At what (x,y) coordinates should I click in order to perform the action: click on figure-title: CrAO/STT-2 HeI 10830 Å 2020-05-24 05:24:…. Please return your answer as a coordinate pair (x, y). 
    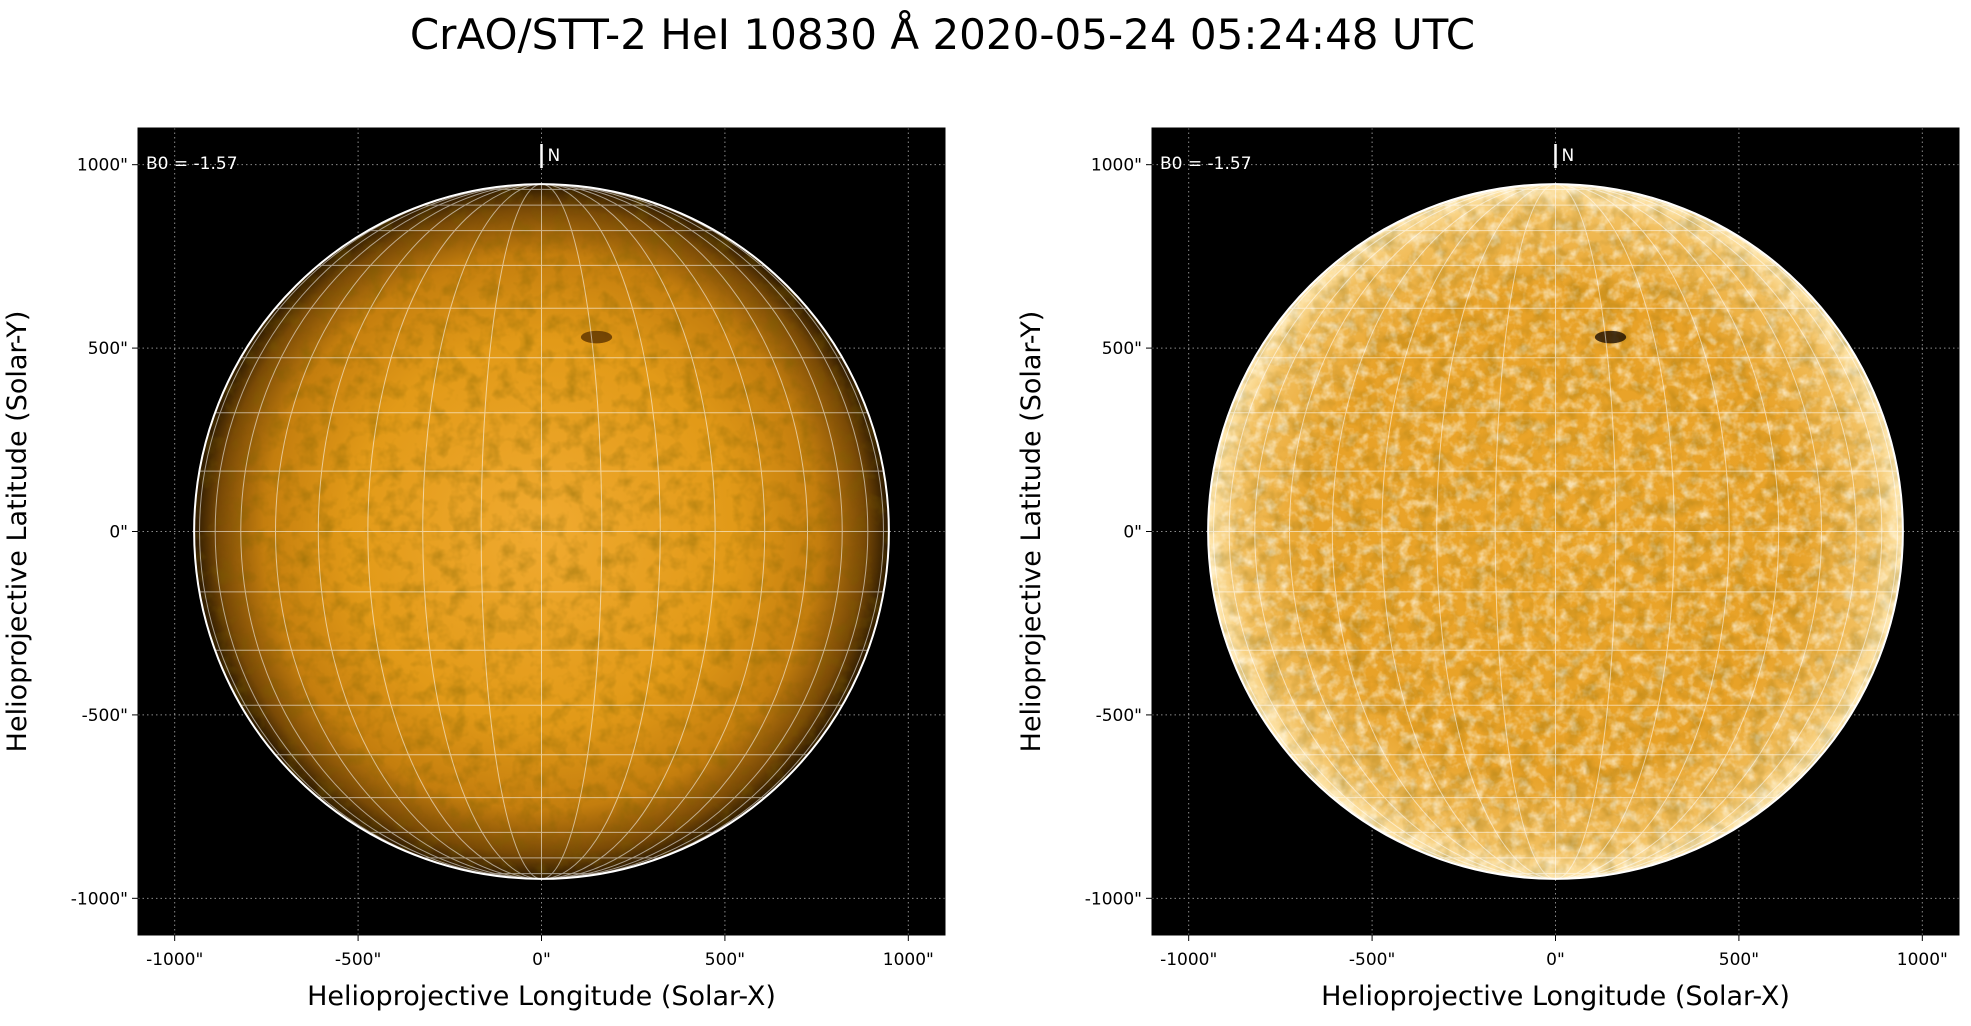
    Looking at the image, I should click on (942, 34).